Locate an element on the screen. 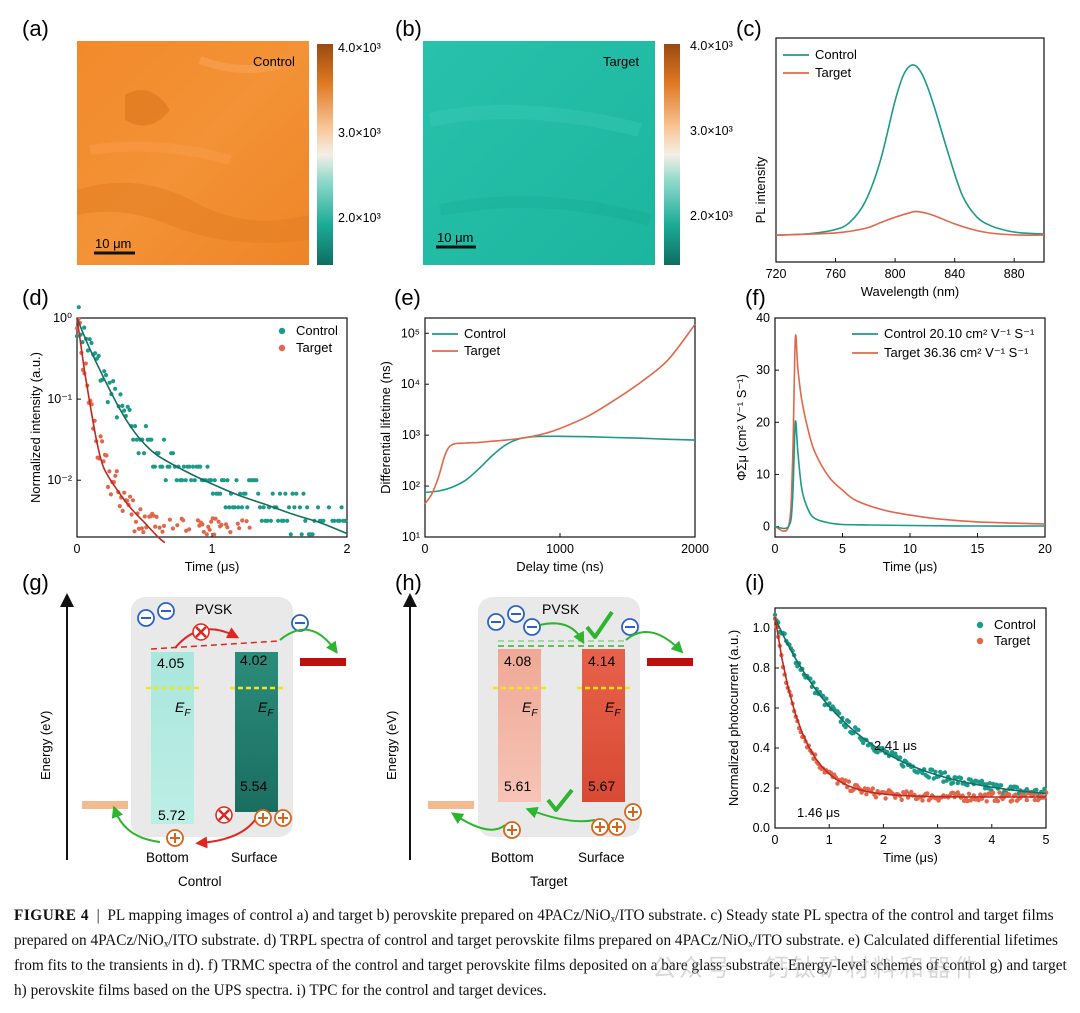  y-tick-label: 0.2 is located at coordinates (761, 788).